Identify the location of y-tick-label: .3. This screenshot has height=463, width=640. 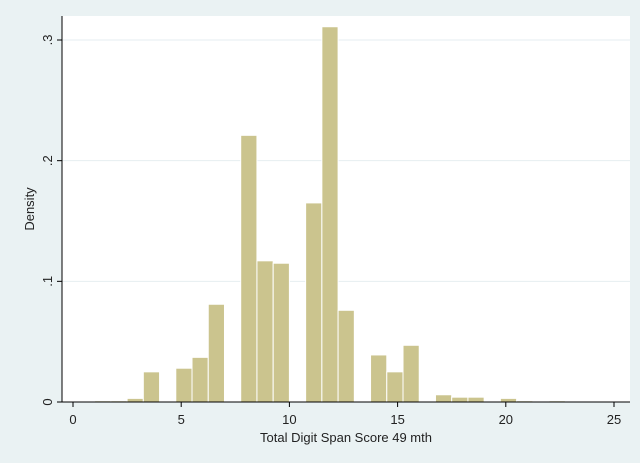
(47, 40).